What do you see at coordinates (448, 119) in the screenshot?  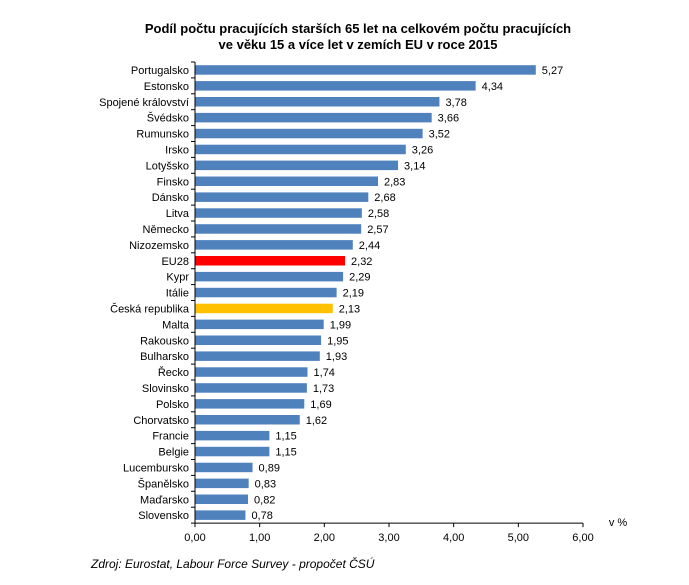 I see `data-label: 3,66` at bounding box center [448, 119].